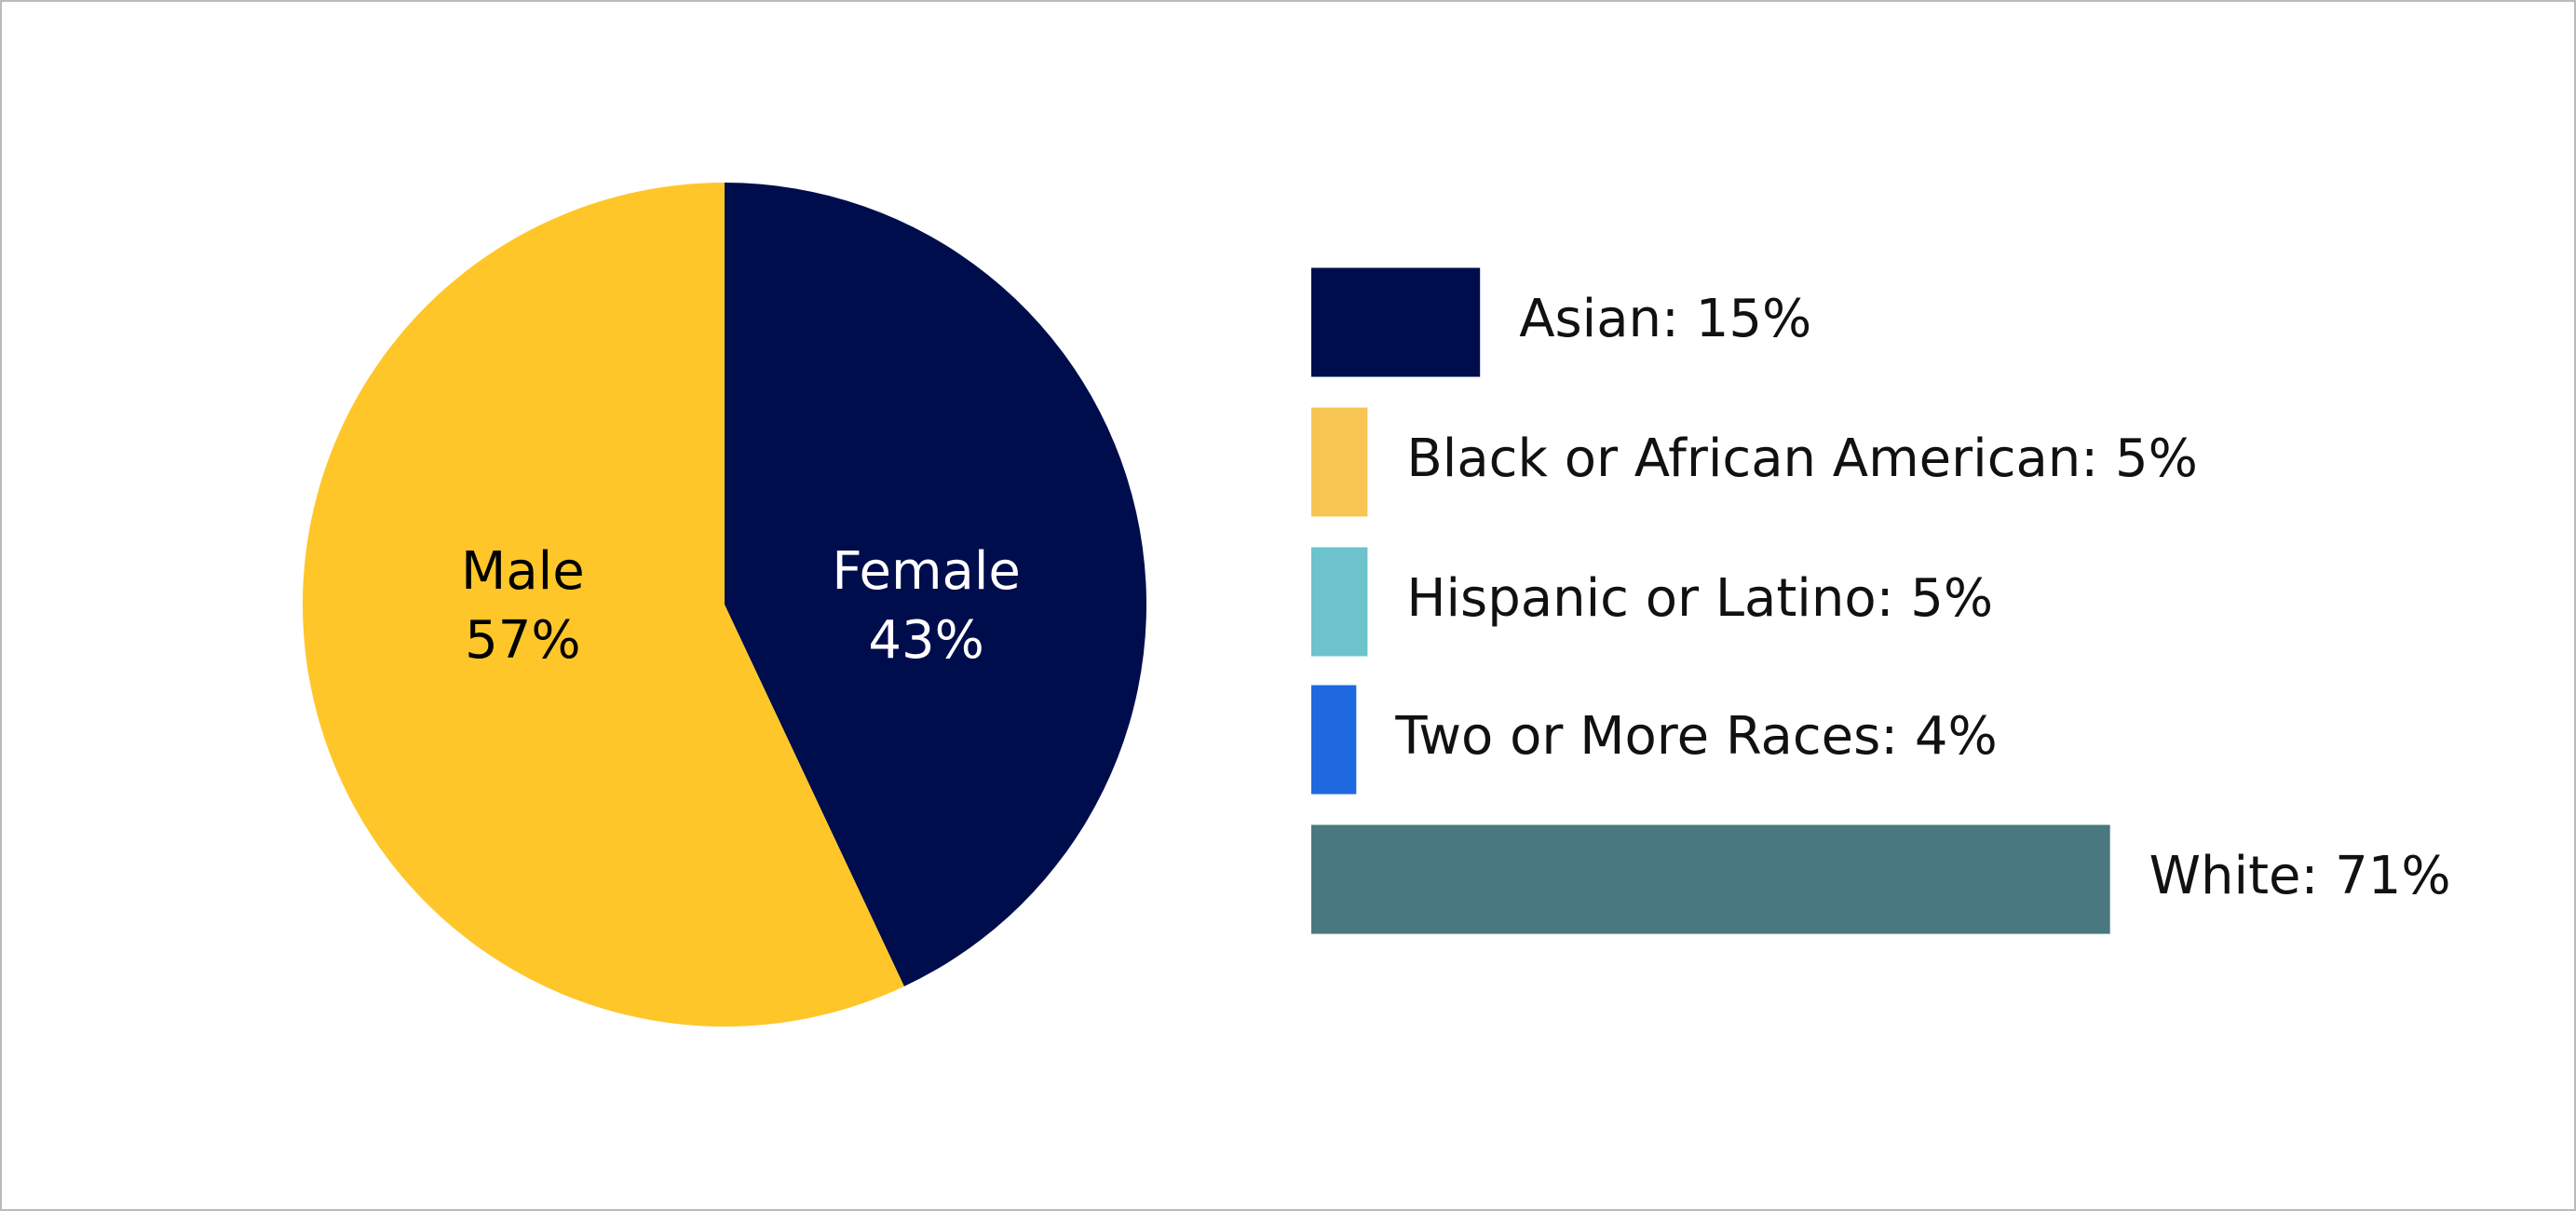 The height and width of the screenshot is (1211, 2576). I want to click on slice-value: 57%, so click(522, 640).